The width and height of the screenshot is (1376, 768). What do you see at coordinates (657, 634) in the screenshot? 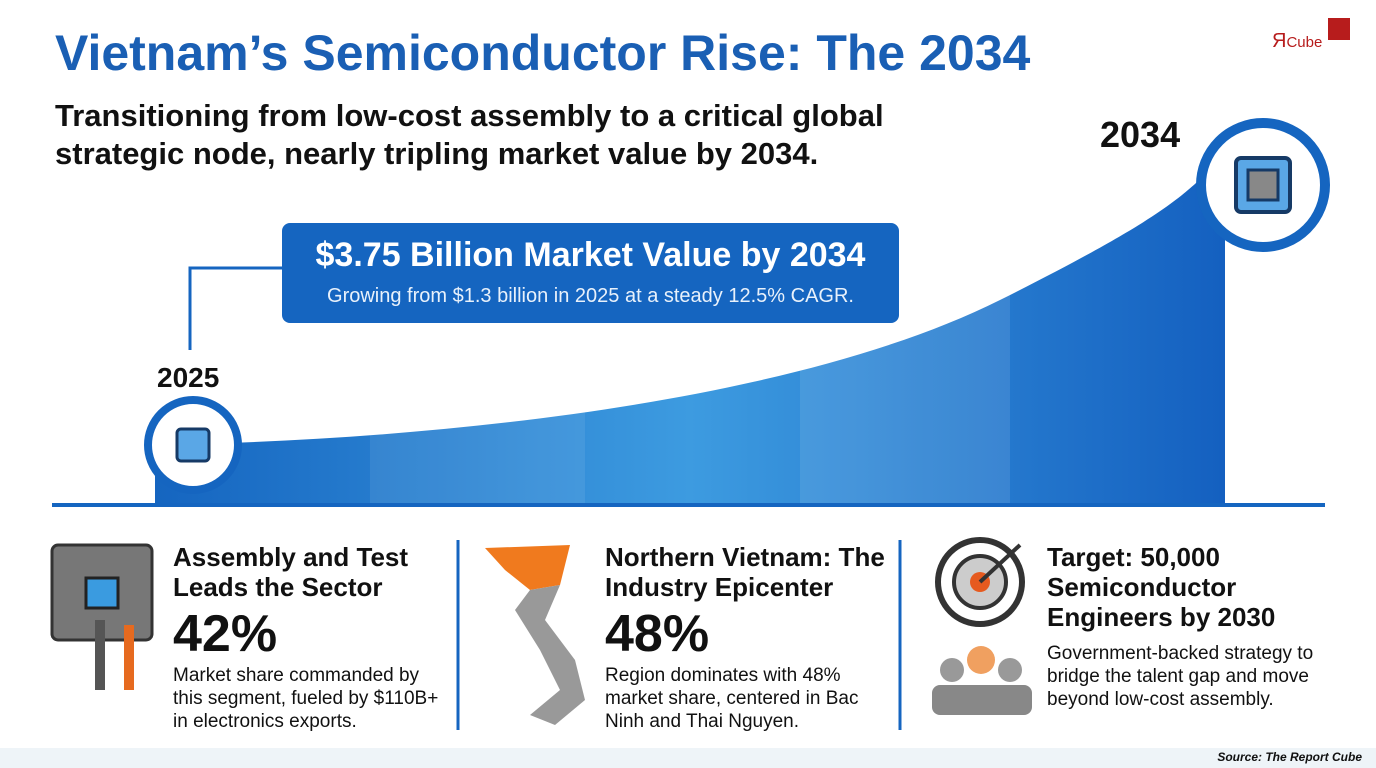
I see `stat-value: 48%` at bounding box center [657, 634].